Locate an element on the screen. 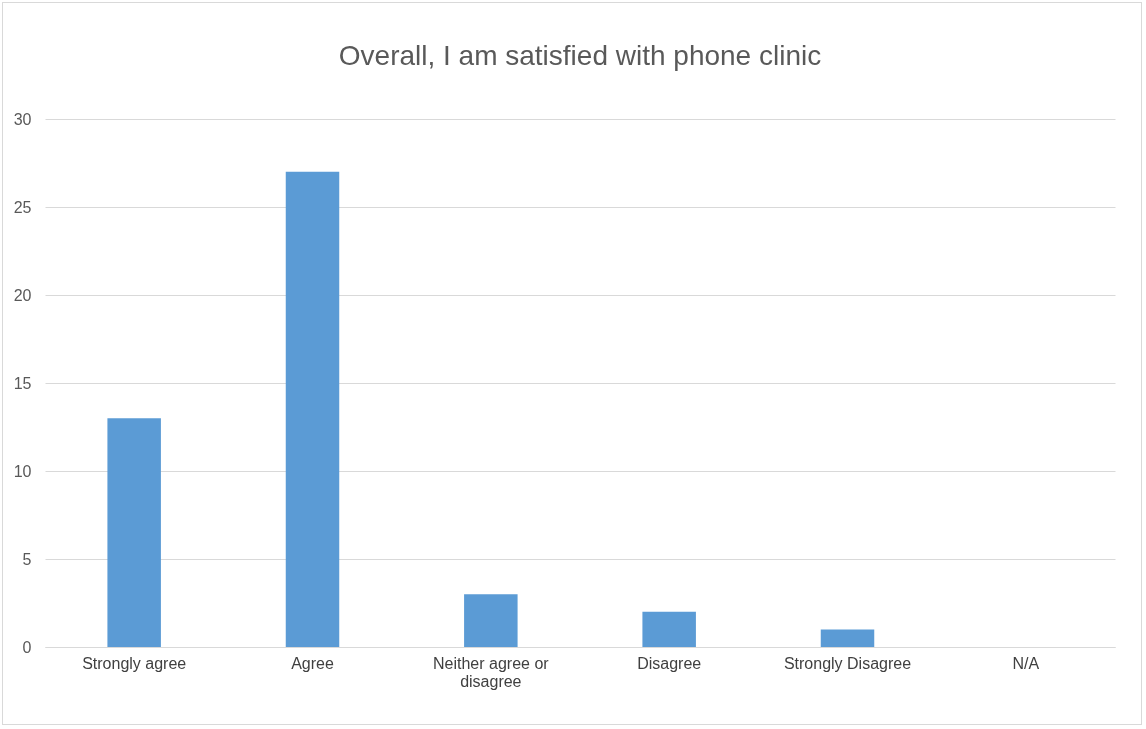 Image resolution: width=1146 pixels, height=729 pixels. y-tick-label: 0 is located at coordinates (27, 647).